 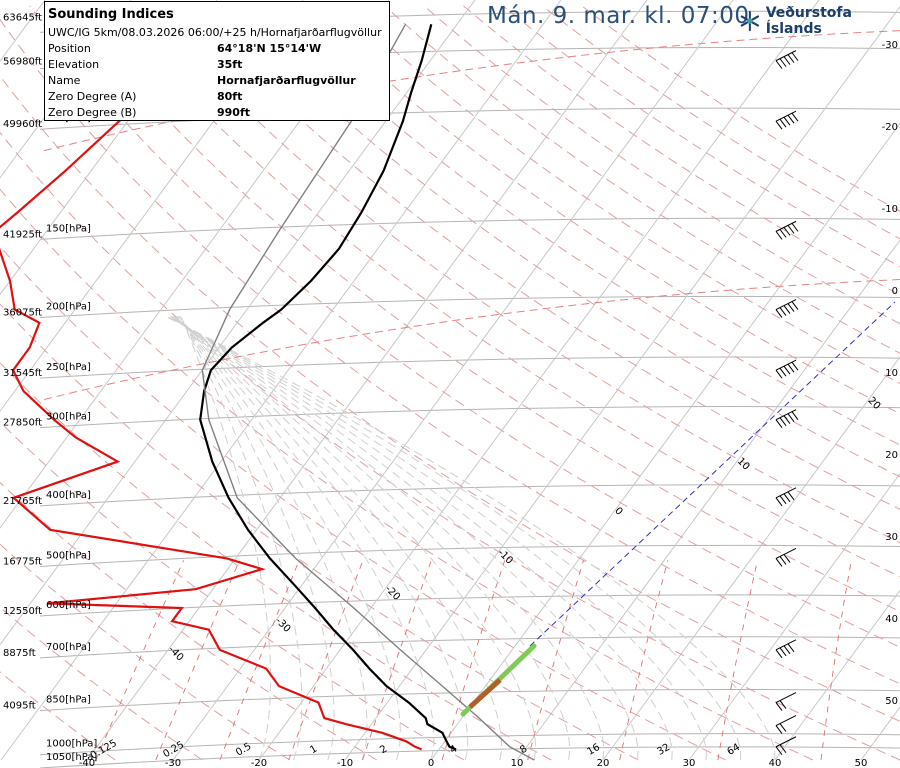 What do you see at coordinates (891, 537) in the screenshot?
I see `right-scale-label: 30` at bounding box center [891, 537].